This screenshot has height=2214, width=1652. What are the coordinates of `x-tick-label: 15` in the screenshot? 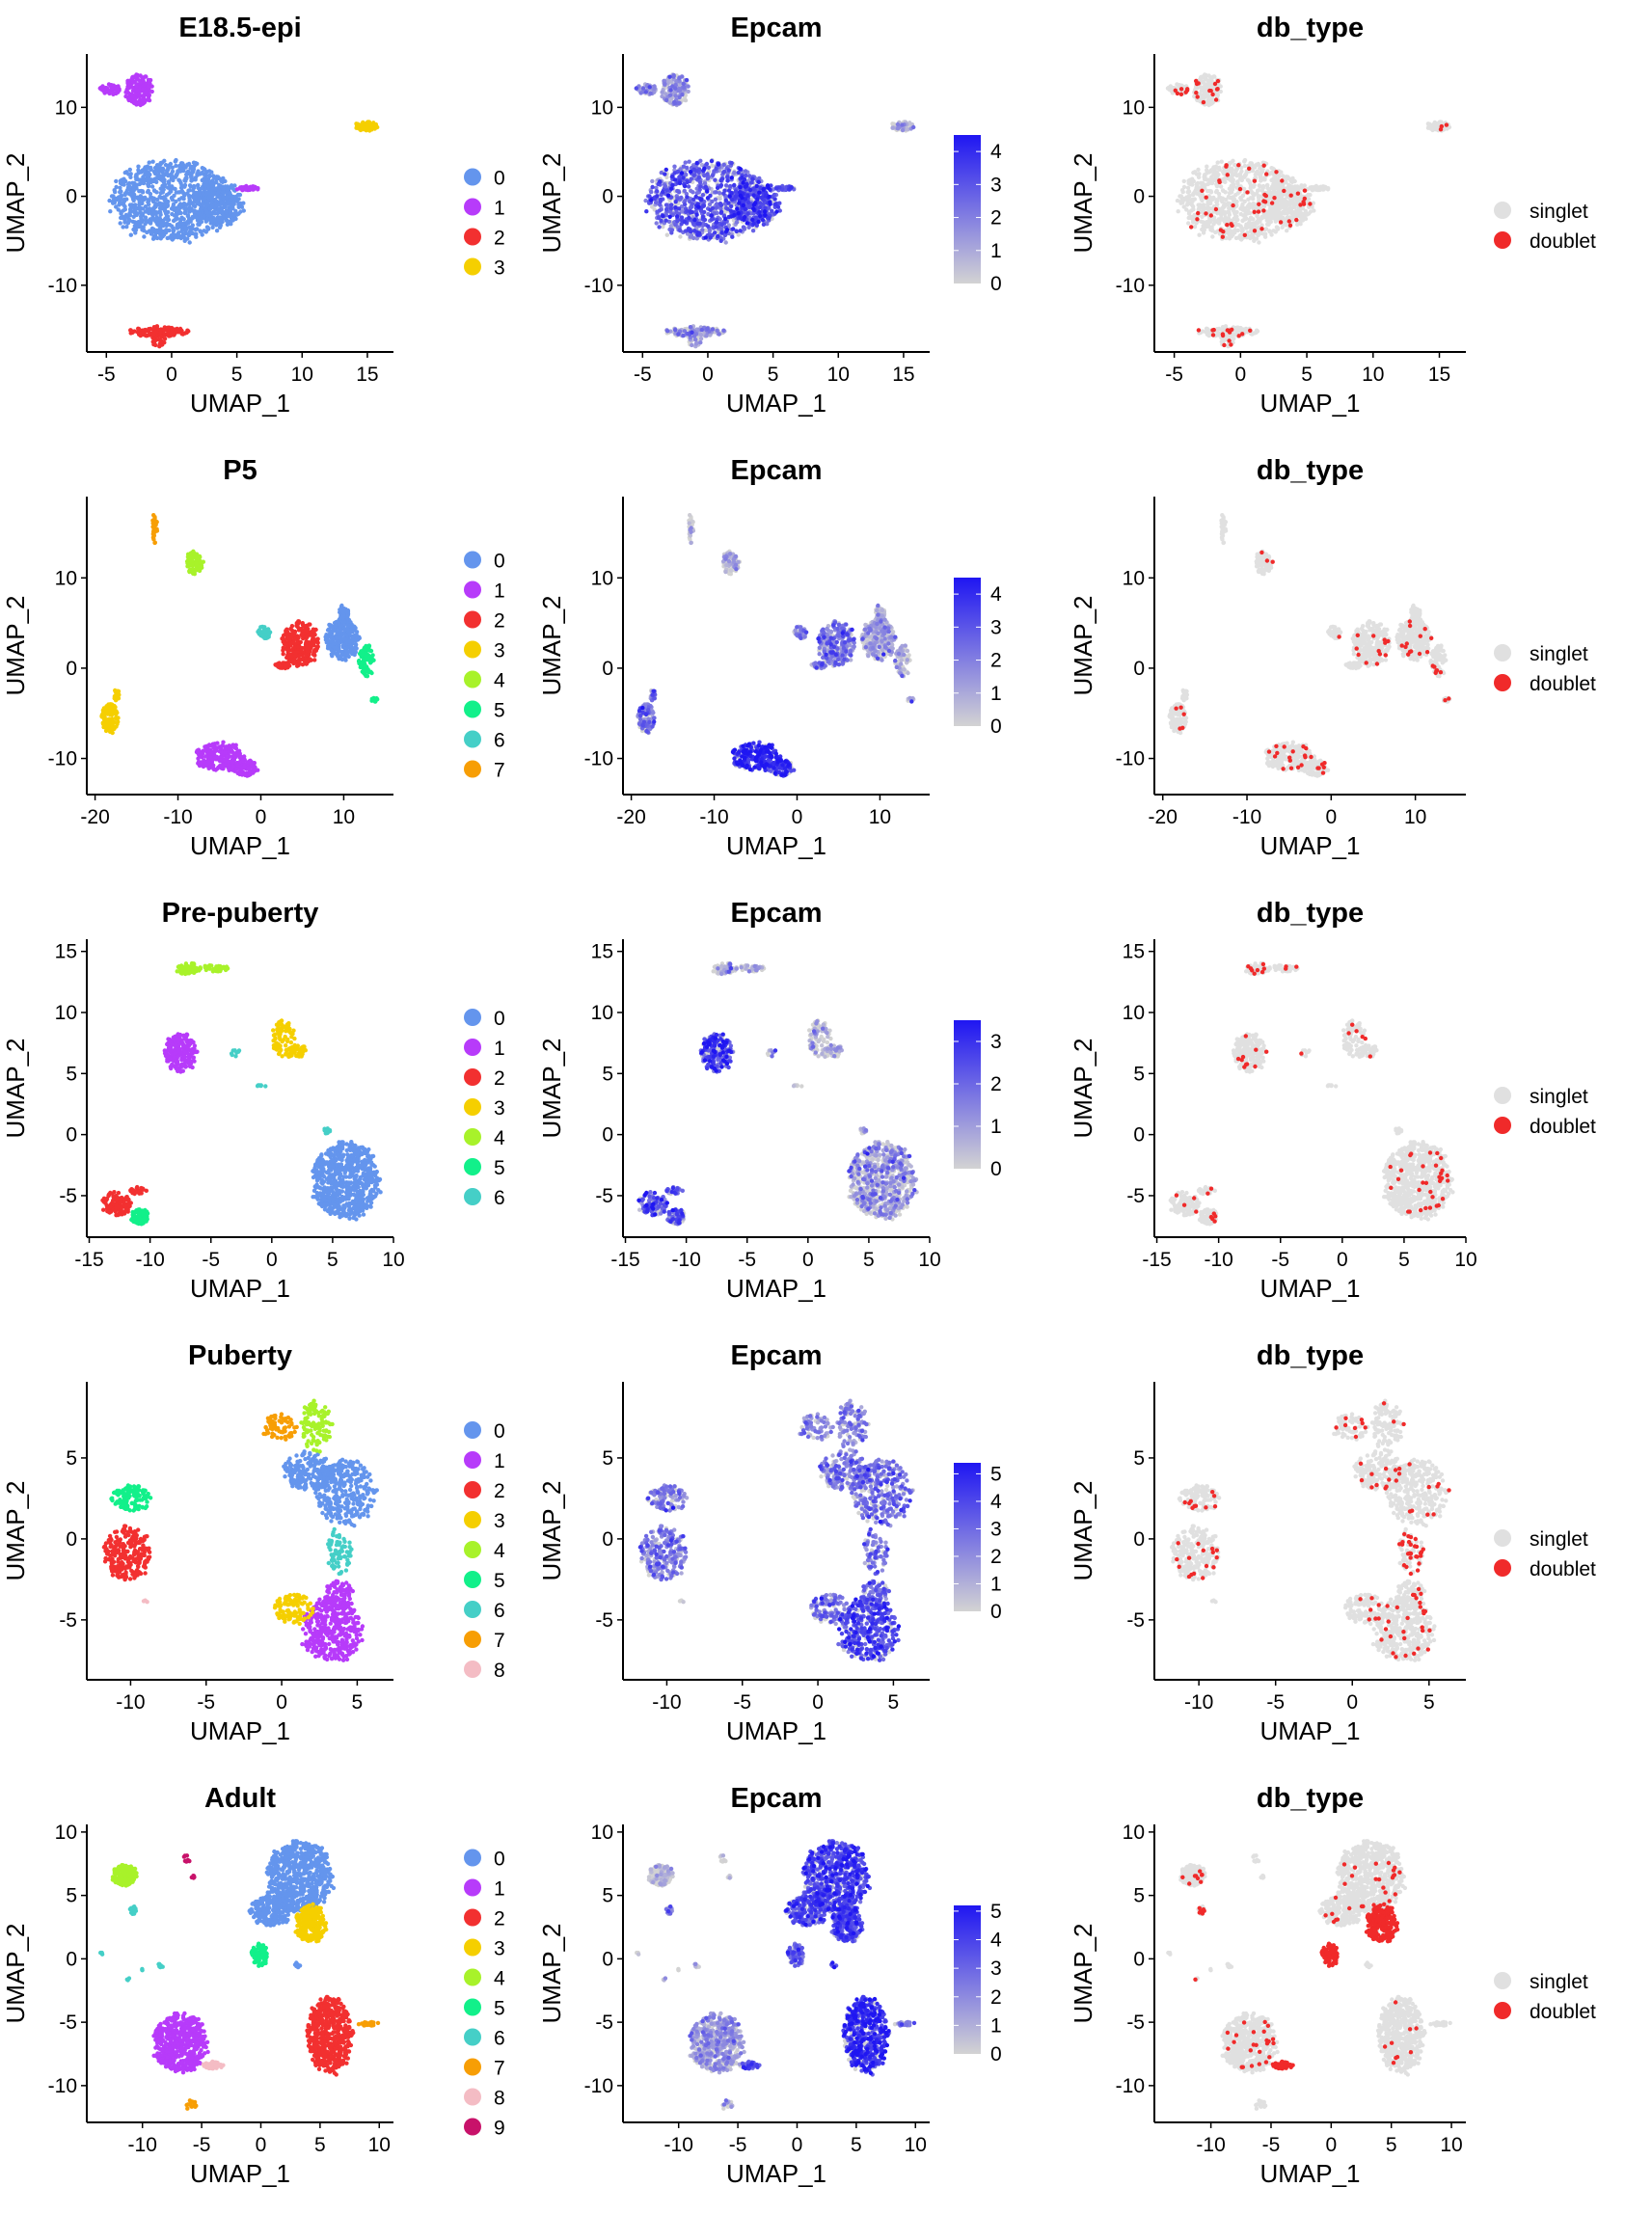 It's located at (1439, 375).